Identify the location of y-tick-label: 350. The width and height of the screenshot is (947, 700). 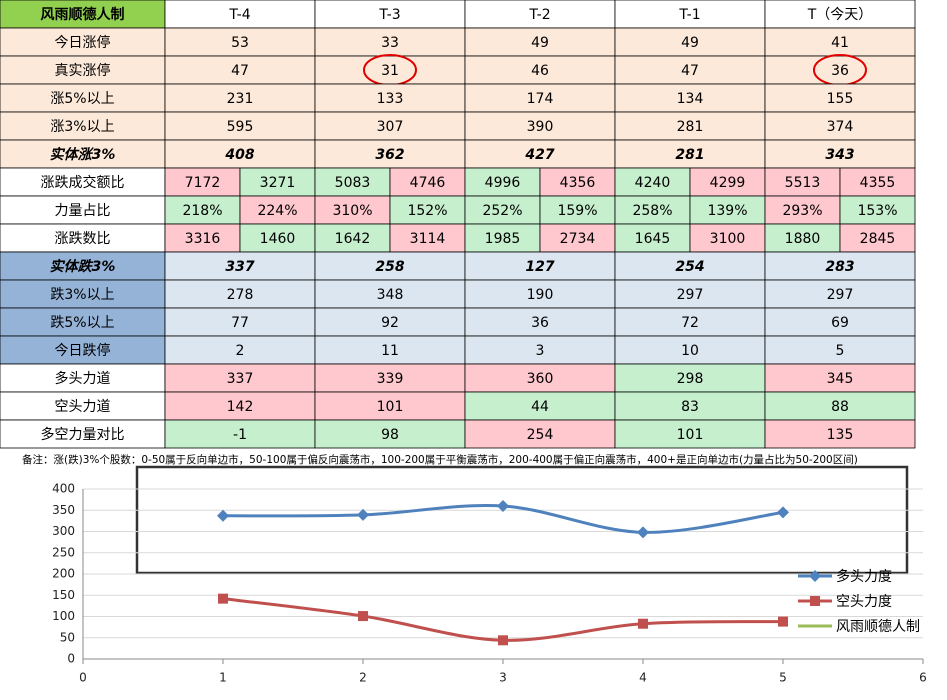
(63, 510).